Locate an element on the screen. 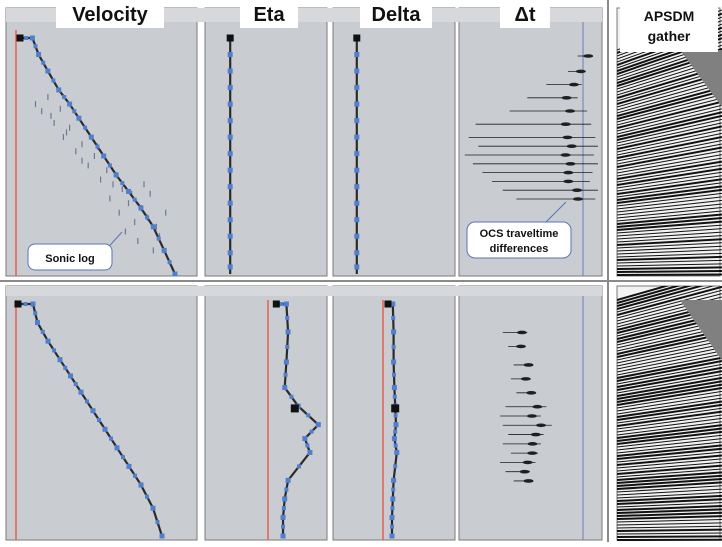  sonic-log-label: Sonic log is located at coordinates (70, 259).